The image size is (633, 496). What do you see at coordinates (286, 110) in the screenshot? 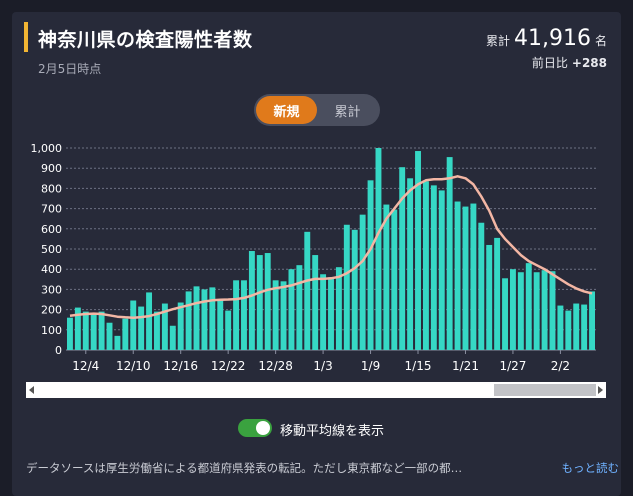
I see `tab-new: 新規` at bounding box center [286, 110].